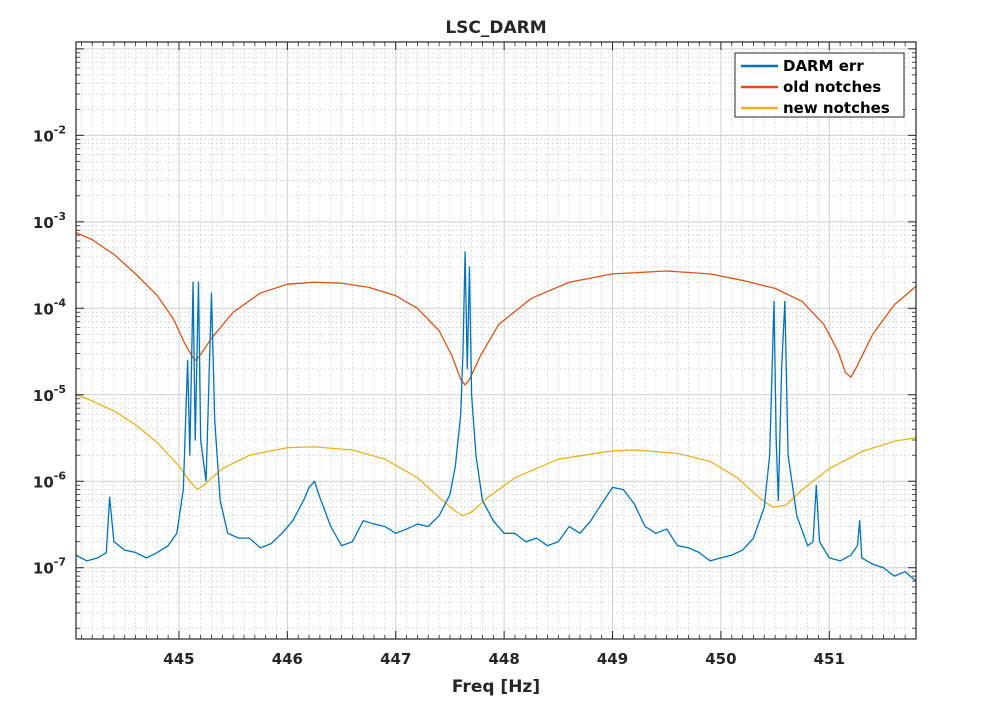  Describe the element at coordinates (832, 87) in the screenshot. I see `legend-label-old-notches: old notches` at that location.